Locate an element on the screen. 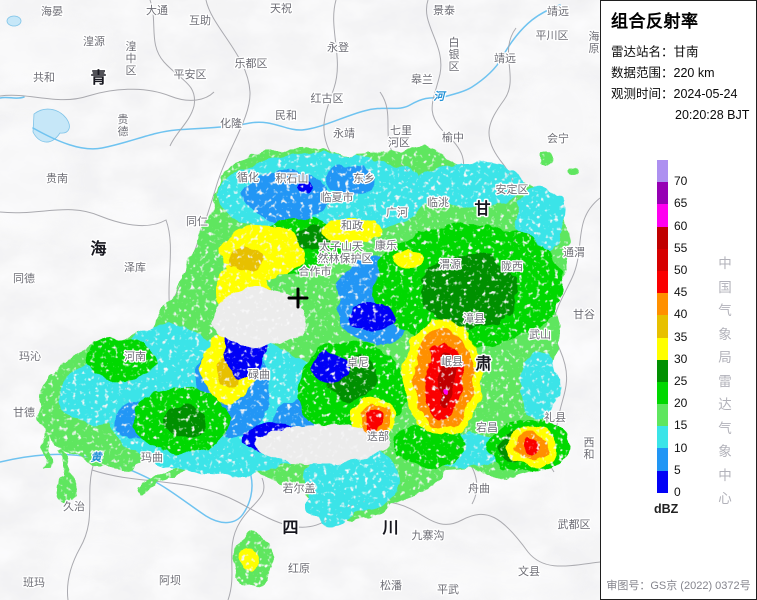 The image size is (757, 600). legend-value: 40 is located at coordinates (681, 314).